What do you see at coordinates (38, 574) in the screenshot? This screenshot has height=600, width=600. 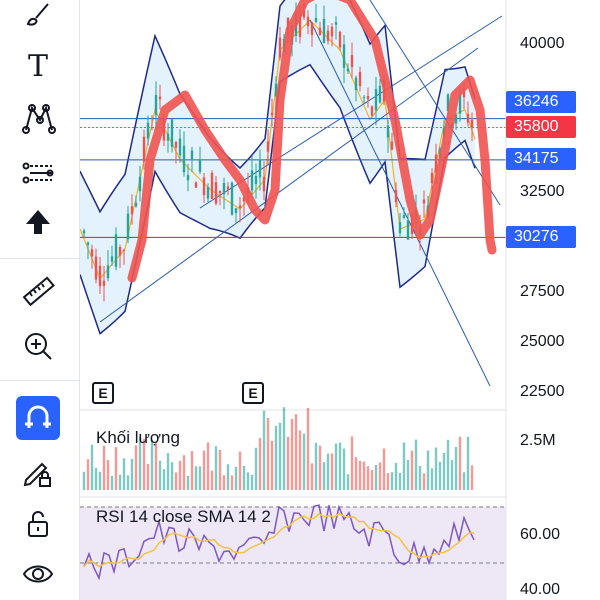 I see `eye-icon` at bounding box center [38, 574].